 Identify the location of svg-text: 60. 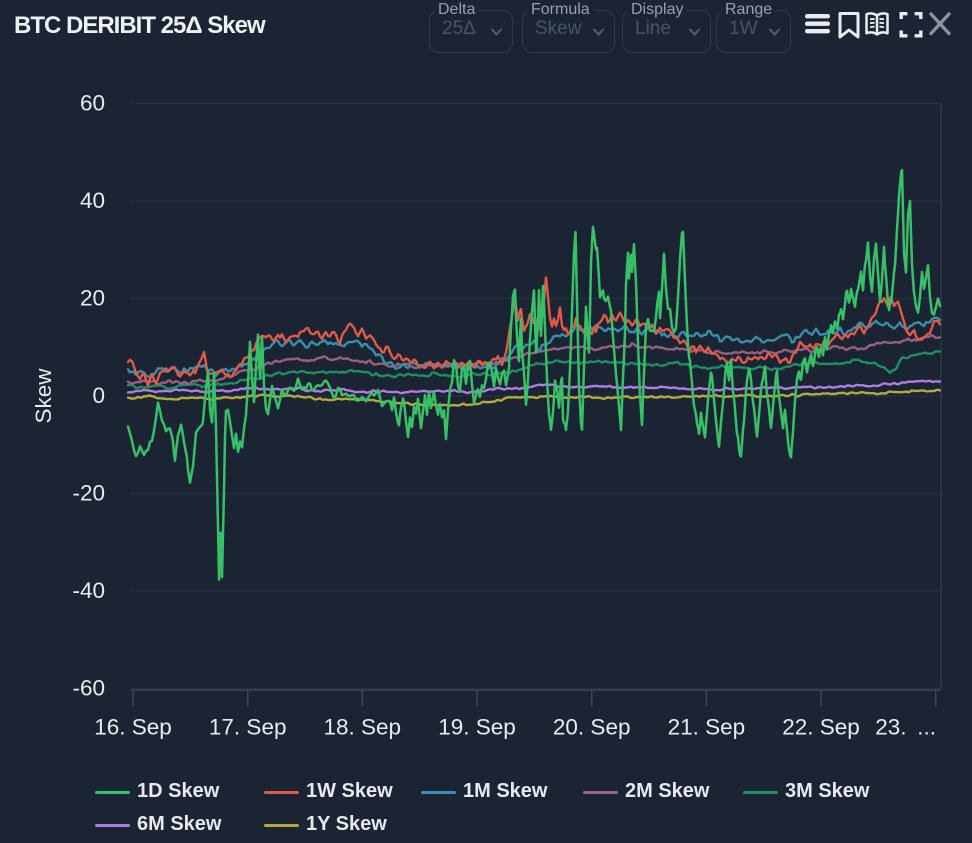
(92, 102).